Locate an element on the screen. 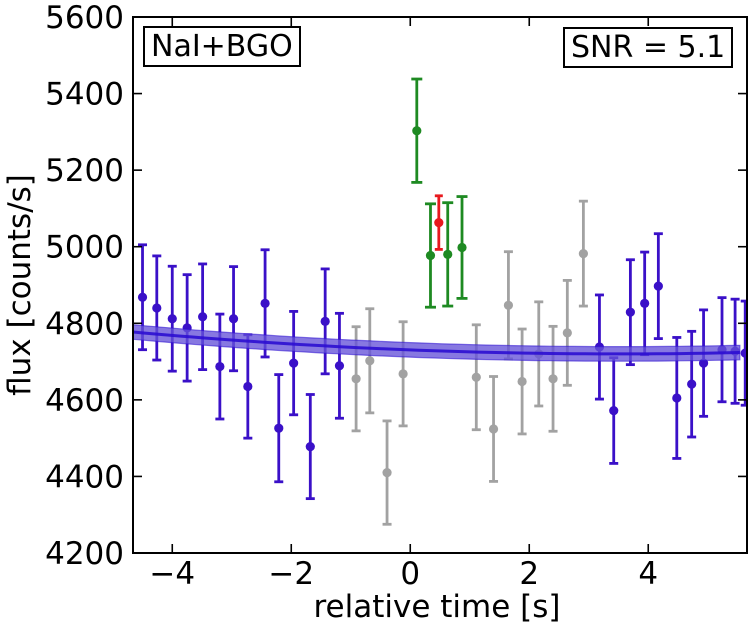 The height and width of the screenshot is (631, 754). x-tick-label: 4 is located at coordinates (648, 574).